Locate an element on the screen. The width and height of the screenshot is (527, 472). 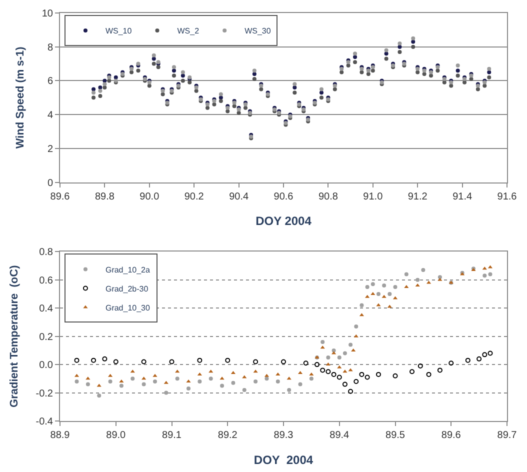
x-tick-label: 91.0 is located at coordinates (373, 196).